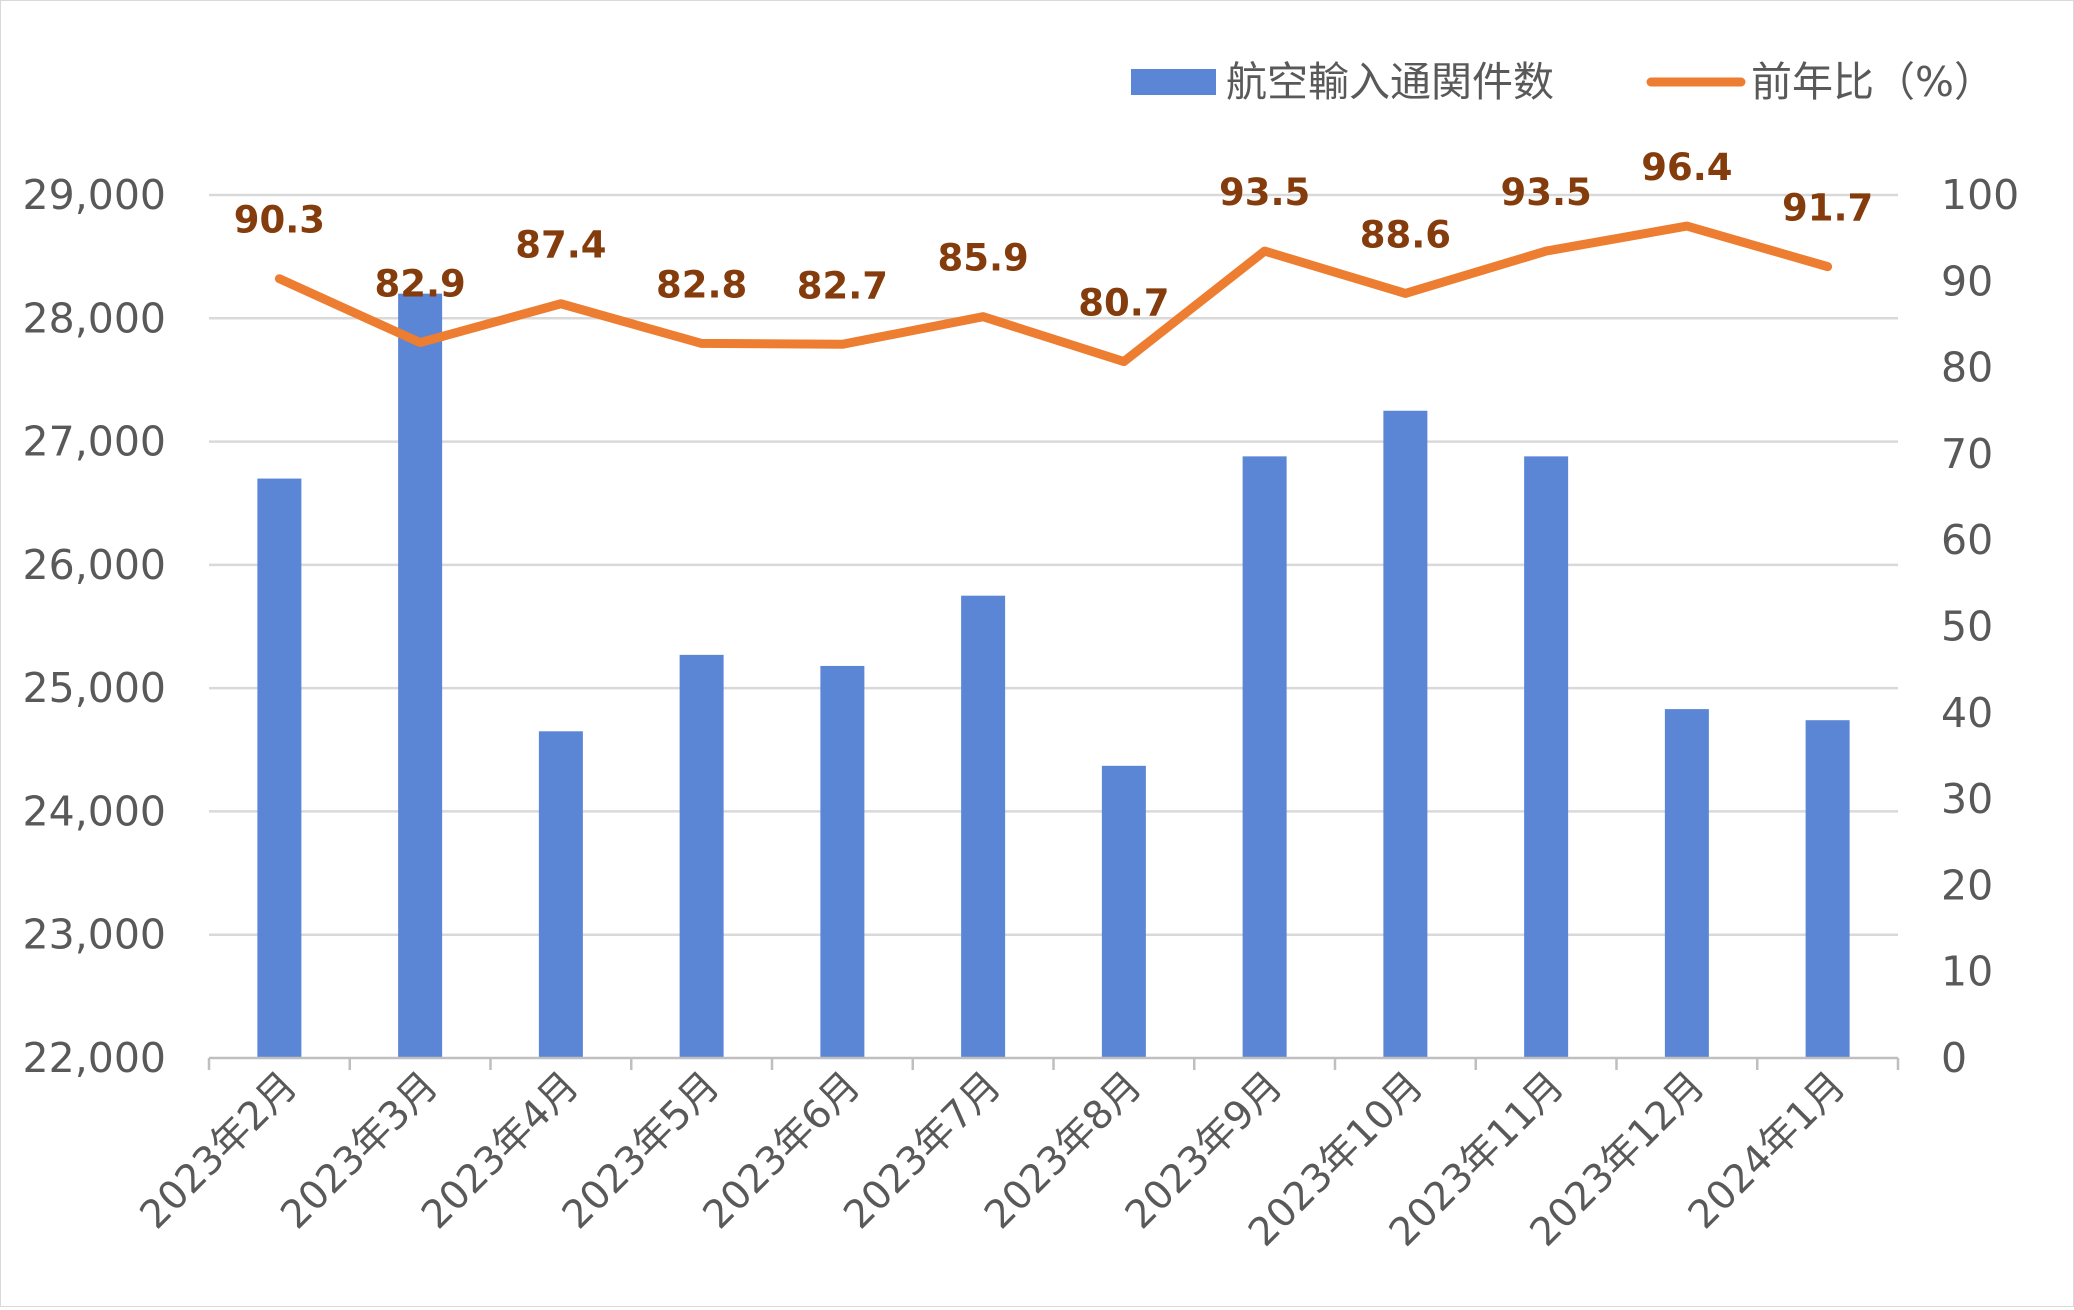 The image size is (2074, 1310). What do you see at coordinates (560, 245) in the screenshot?
I see `data-label: 87.4` at bounding box center [560, 245].